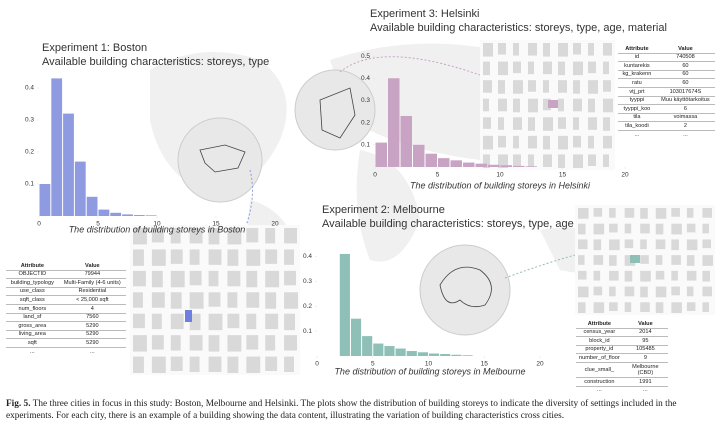 This screenshot has width=720, height=430. What do you see at coordinates (685, 48) in the screenshot?
I see `header-cell: Value` at bounding box center [685, 48].